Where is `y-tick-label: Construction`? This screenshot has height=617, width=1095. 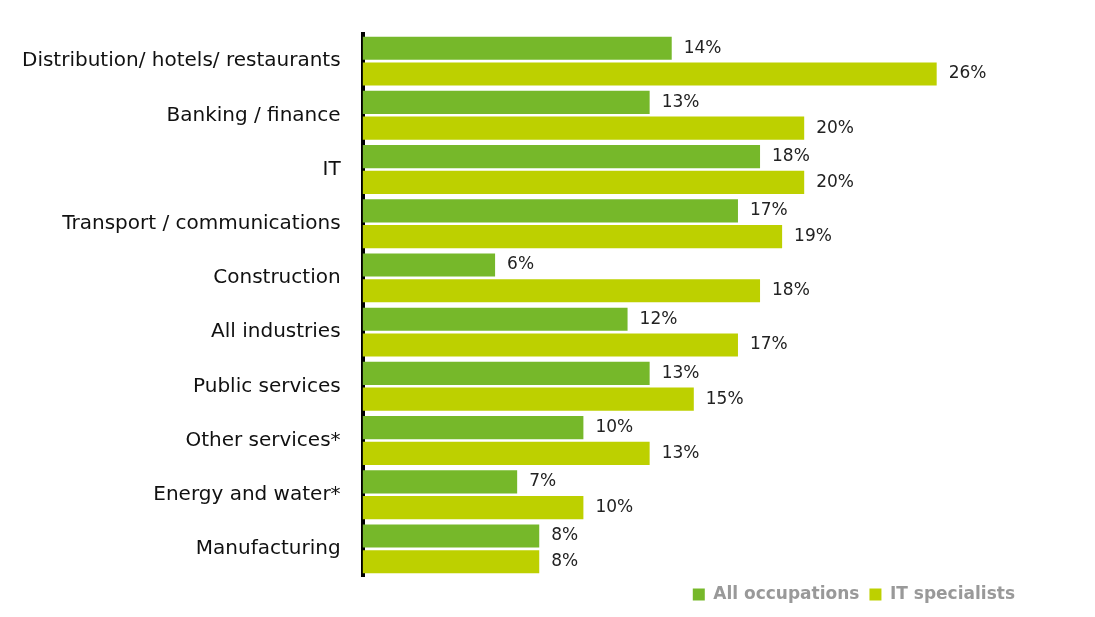 y-tick-label: Construction is located at coordinates (277, 276).